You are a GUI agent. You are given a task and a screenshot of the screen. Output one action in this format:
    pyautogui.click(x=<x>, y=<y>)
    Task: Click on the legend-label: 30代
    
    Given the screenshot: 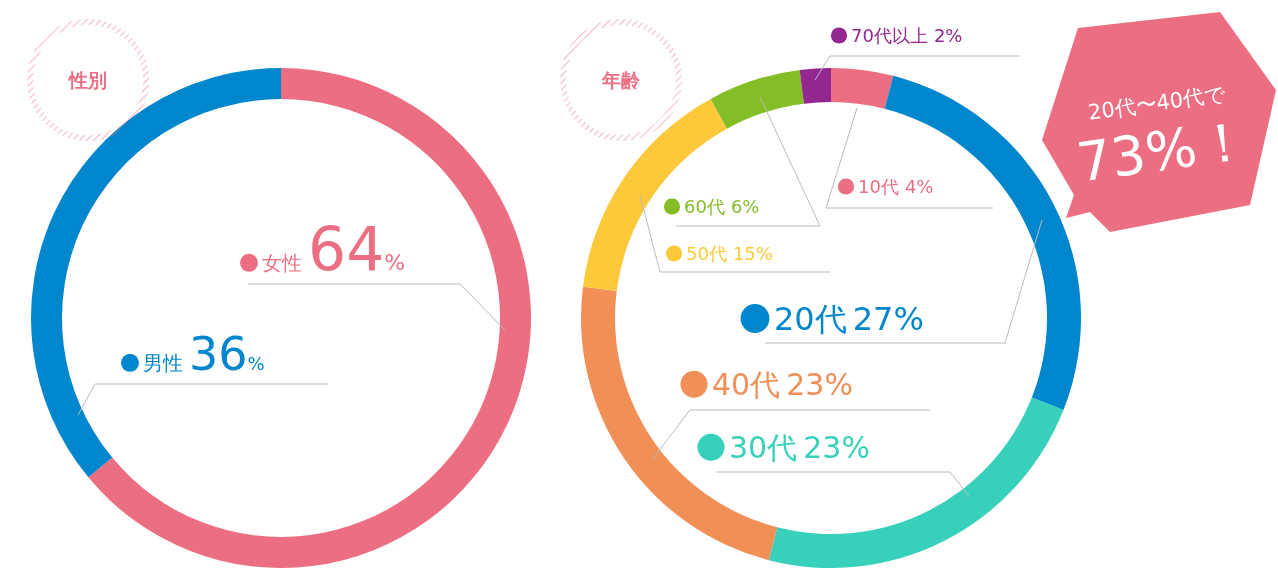 What is the action you would take?
    pyautogui.click(x=763, y=447)
    